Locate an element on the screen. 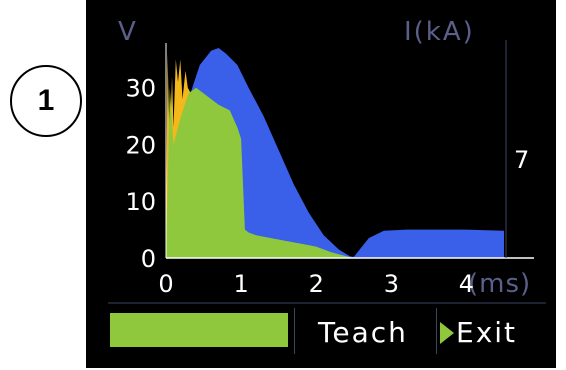 This screenshot has width=566, height=370. x-tick-label: 0 is located at coordinates (165, 284).